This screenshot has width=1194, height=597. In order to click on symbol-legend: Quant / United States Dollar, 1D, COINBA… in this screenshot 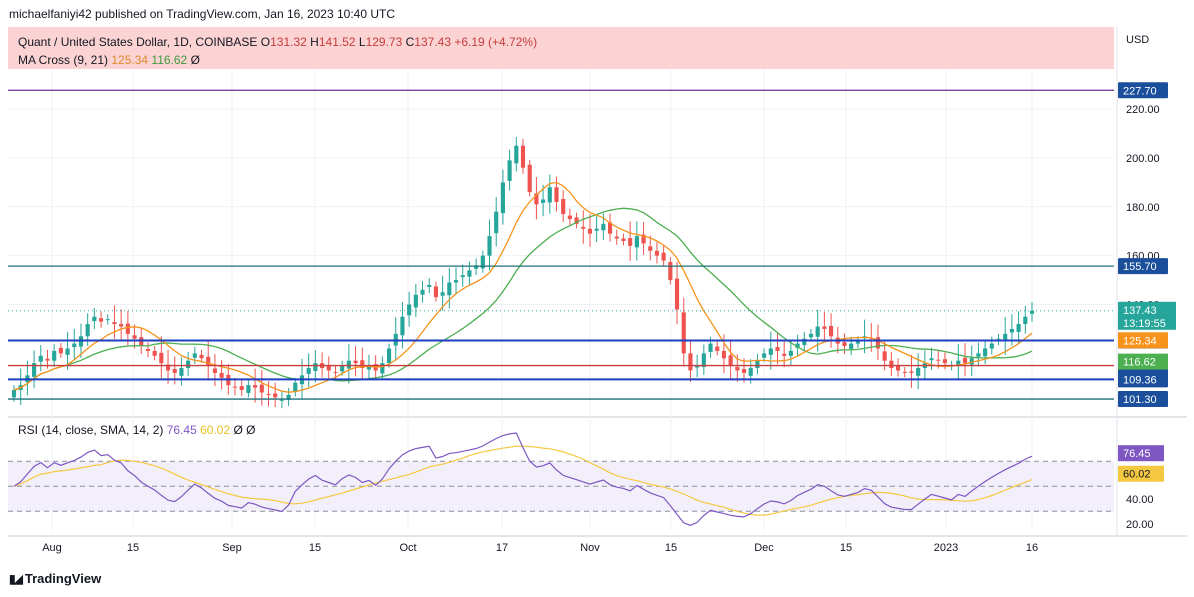, I will do `click(277, 42)`.